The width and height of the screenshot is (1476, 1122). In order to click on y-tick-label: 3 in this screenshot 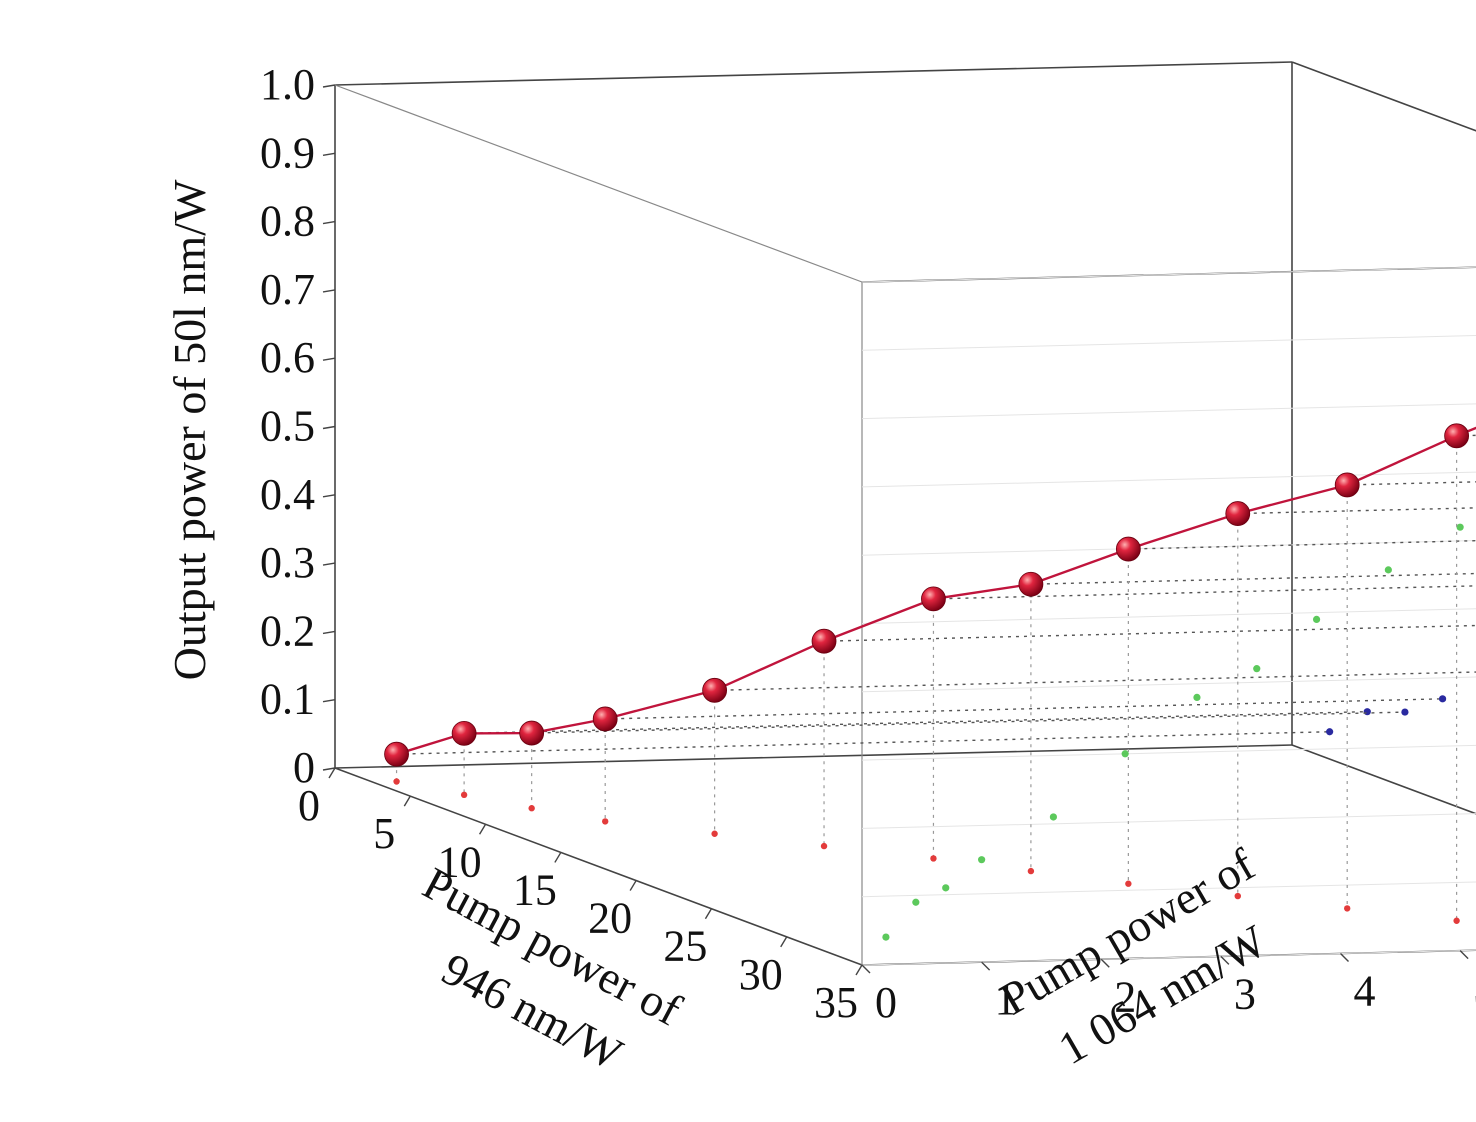, I will do `click(1245, 993)`.